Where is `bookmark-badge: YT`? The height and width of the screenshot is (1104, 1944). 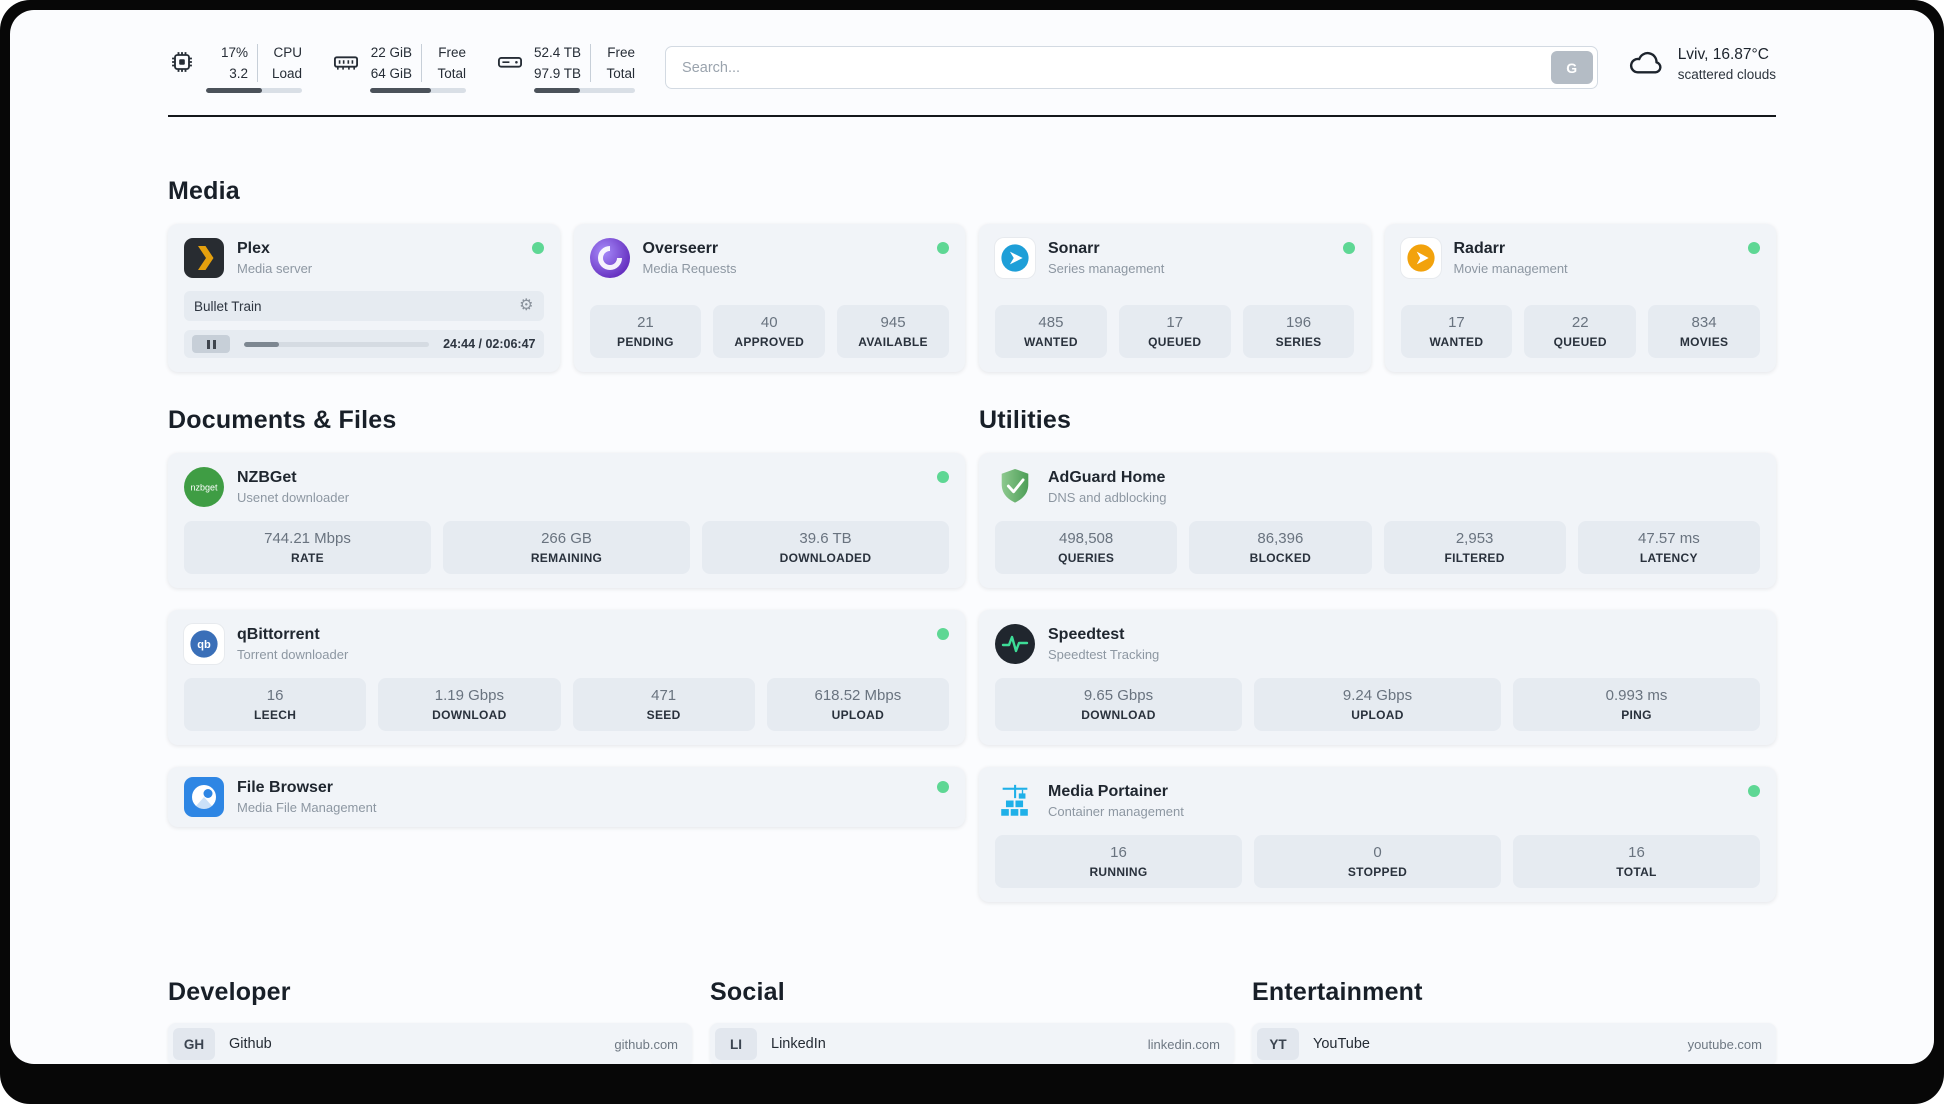 bookmark-badge: YT is located at coordinates (1278, 1044).